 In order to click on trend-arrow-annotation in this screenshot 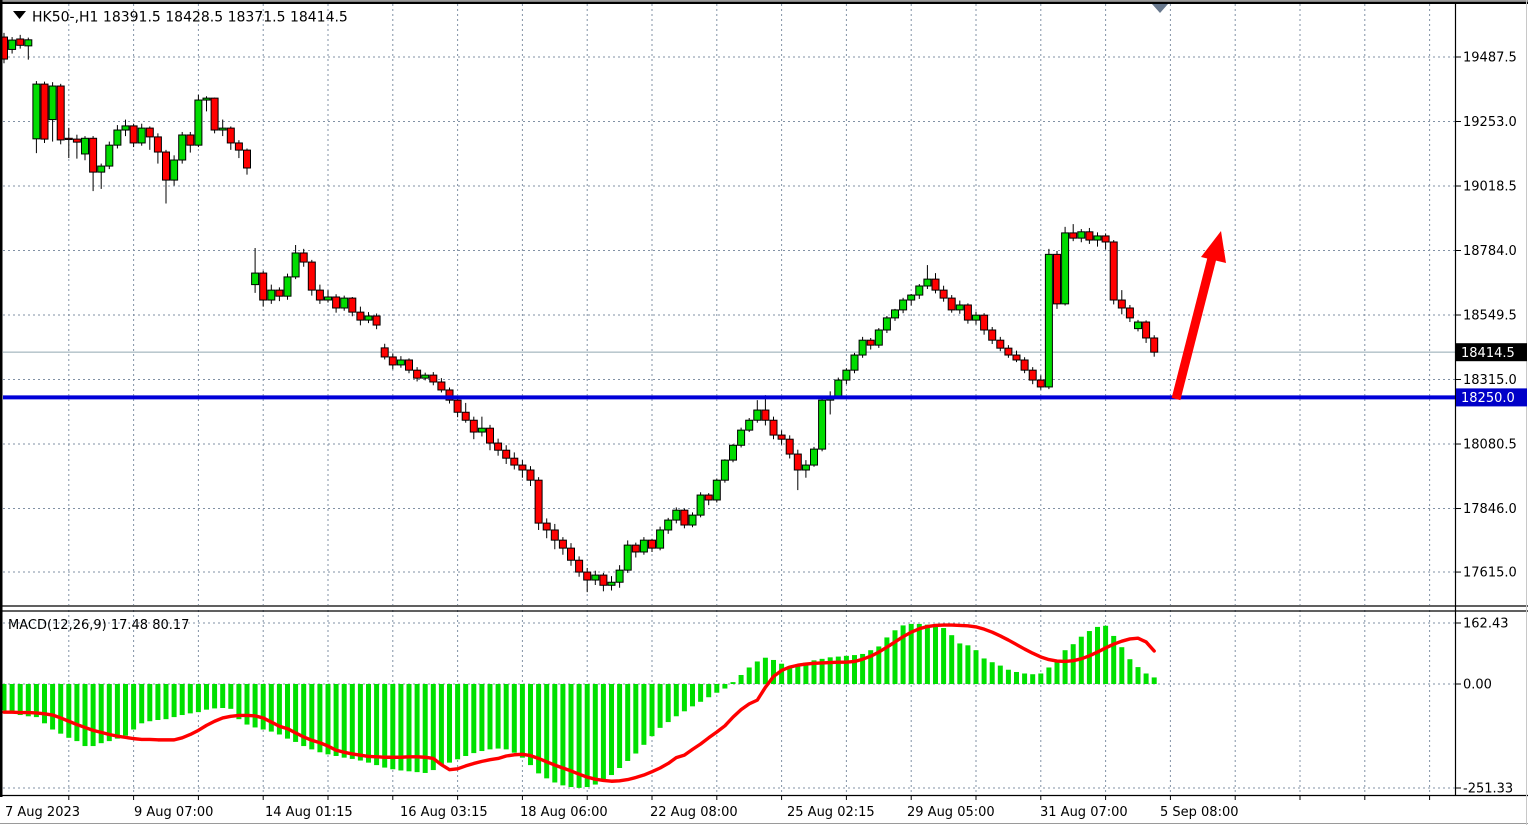, I will do `click(1198, 316)`.